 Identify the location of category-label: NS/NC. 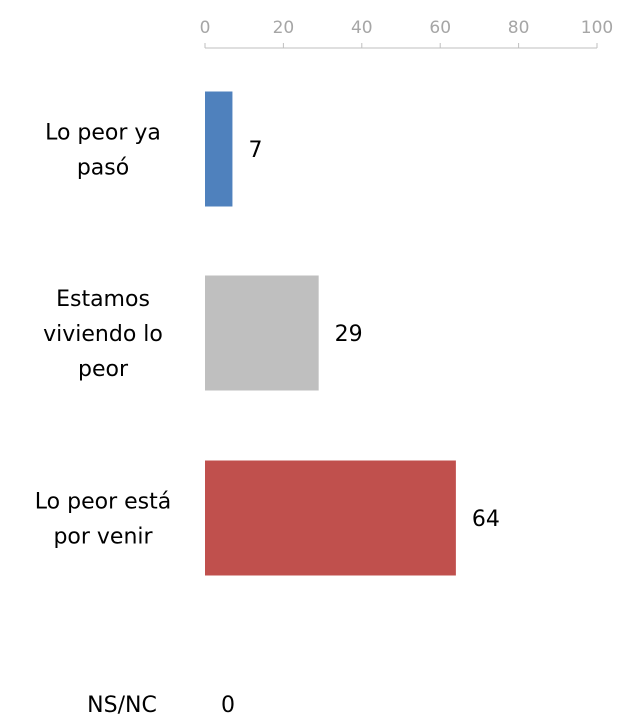
(122, 704).